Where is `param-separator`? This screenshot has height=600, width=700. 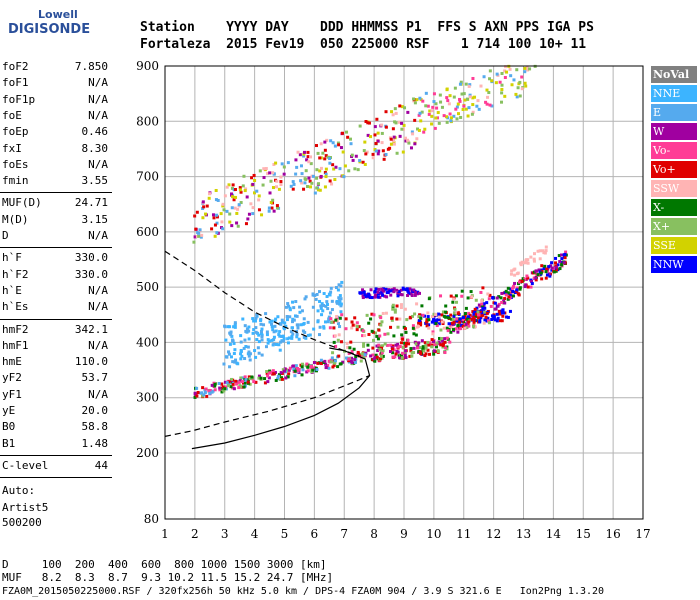
param-separator is located at coordinates (56, 193).